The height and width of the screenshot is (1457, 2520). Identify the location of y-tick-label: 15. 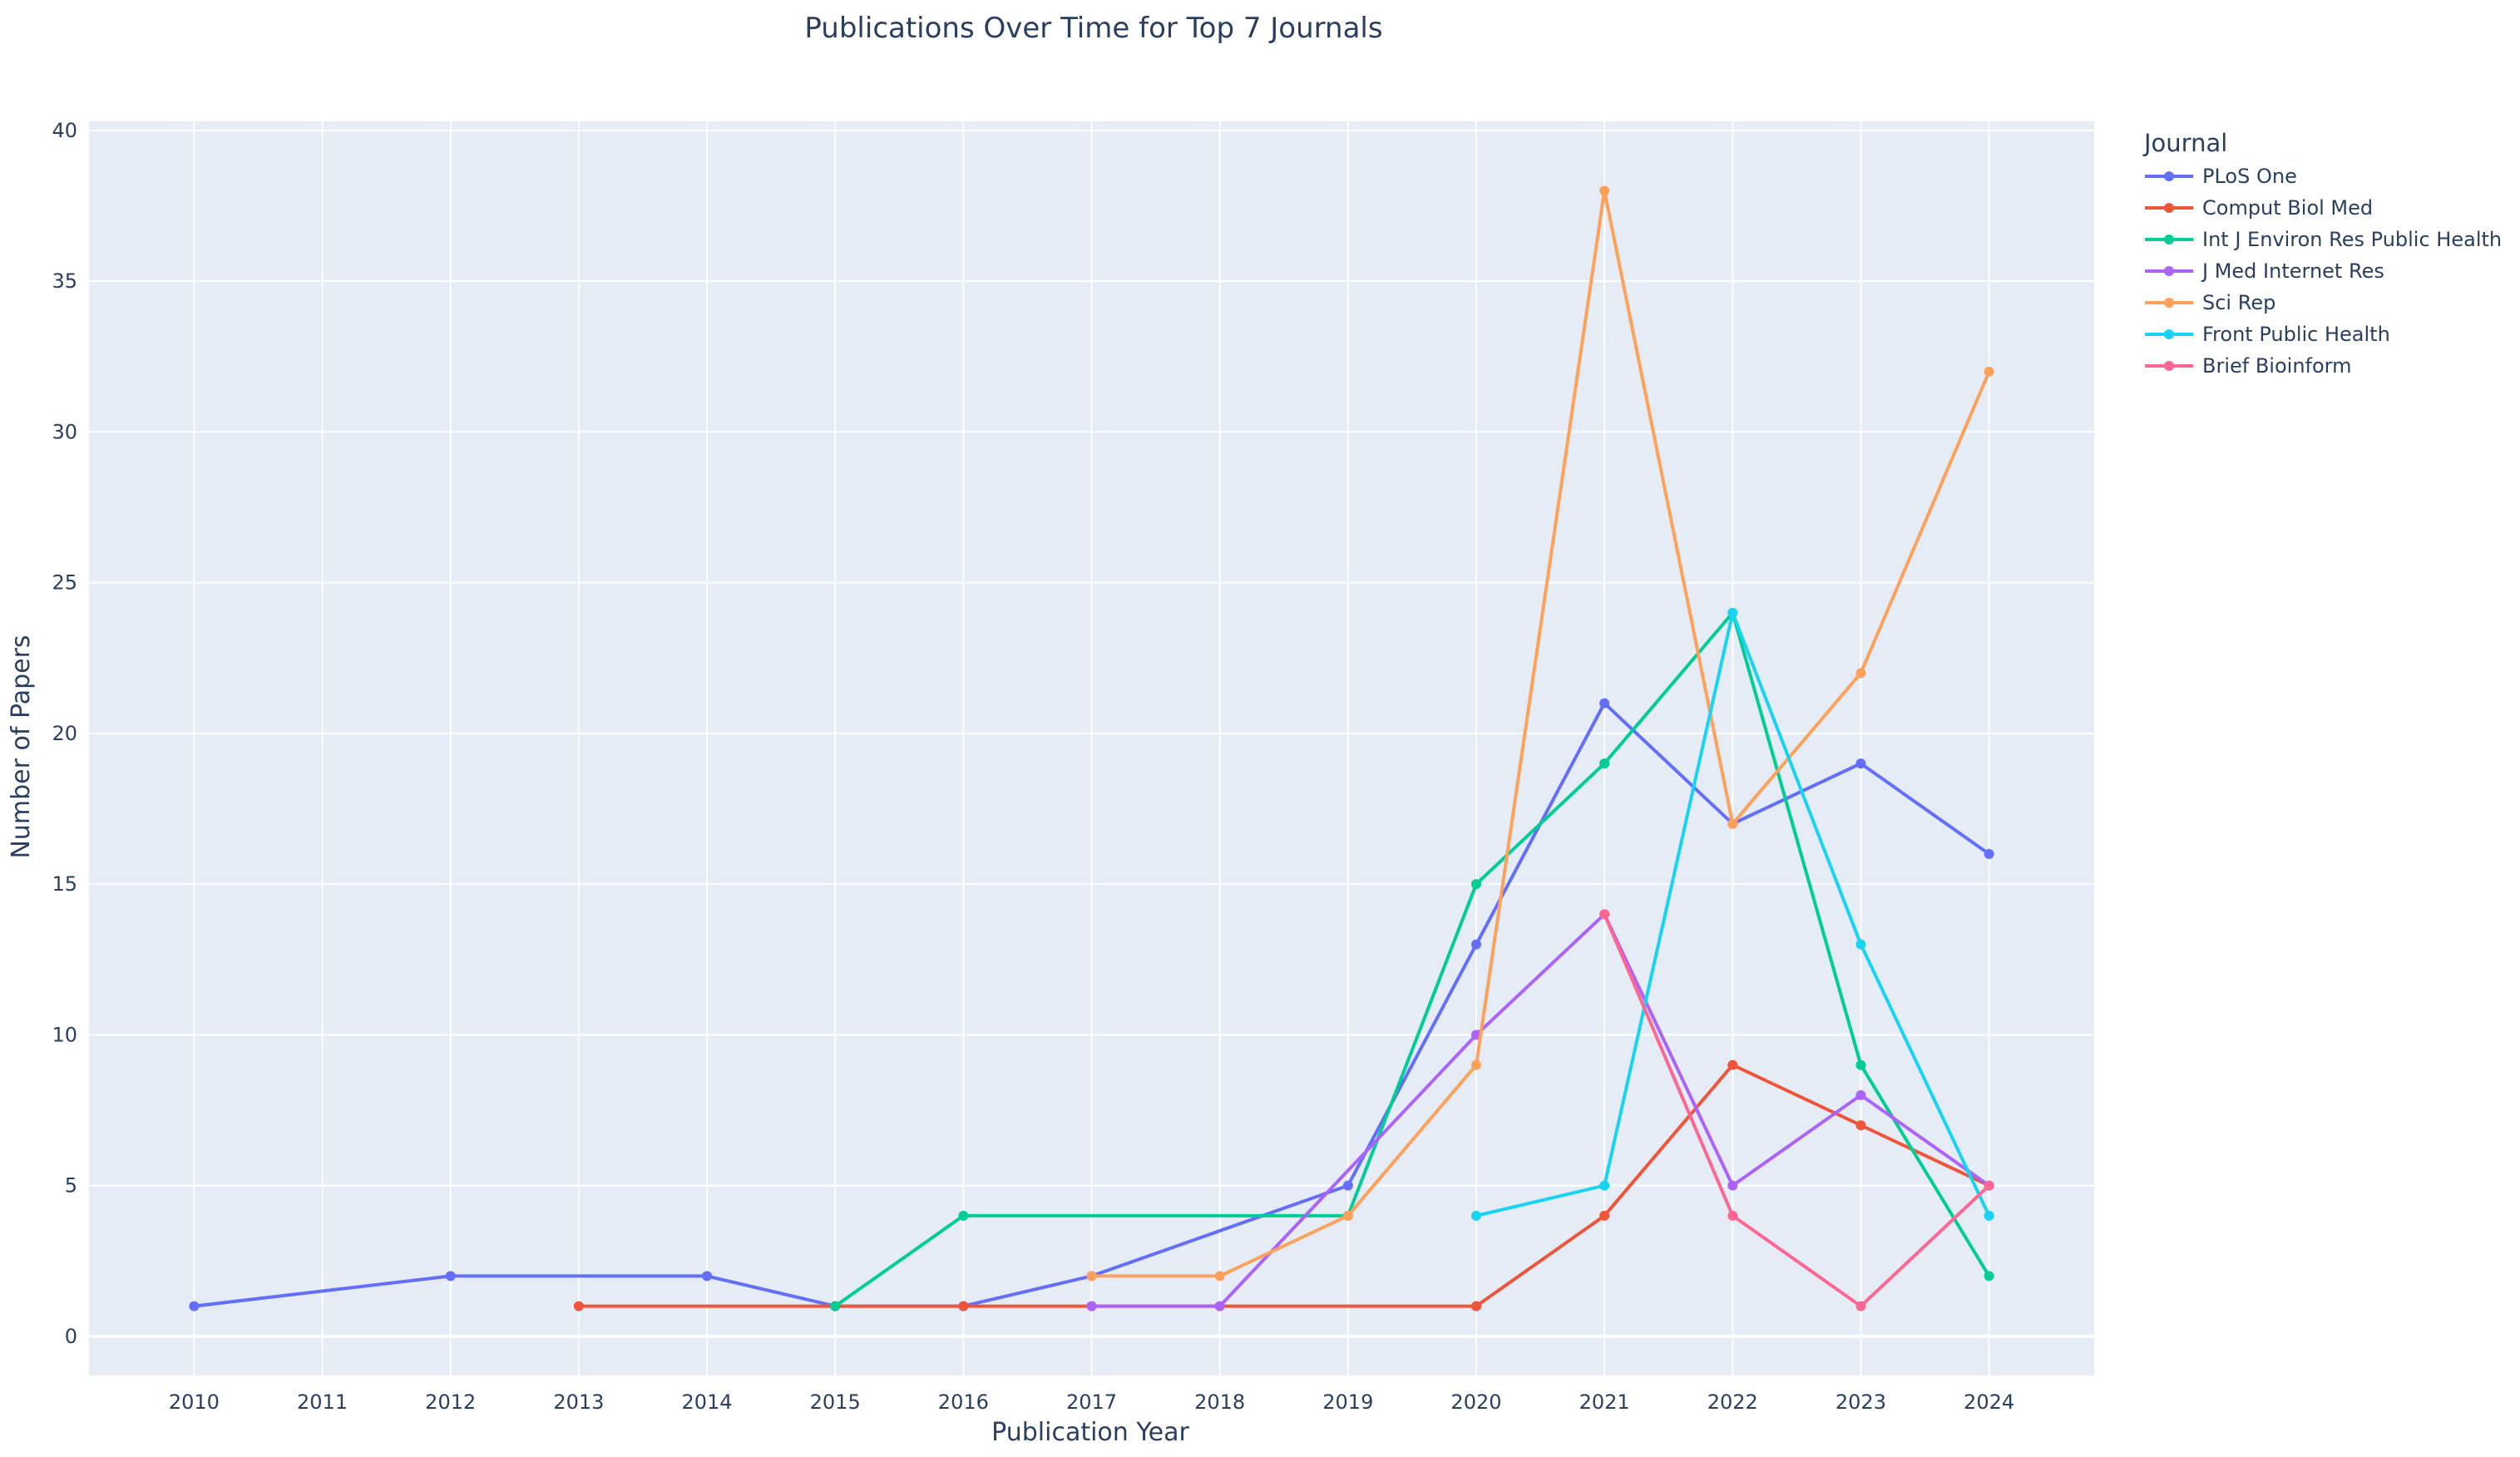
(64, 884).